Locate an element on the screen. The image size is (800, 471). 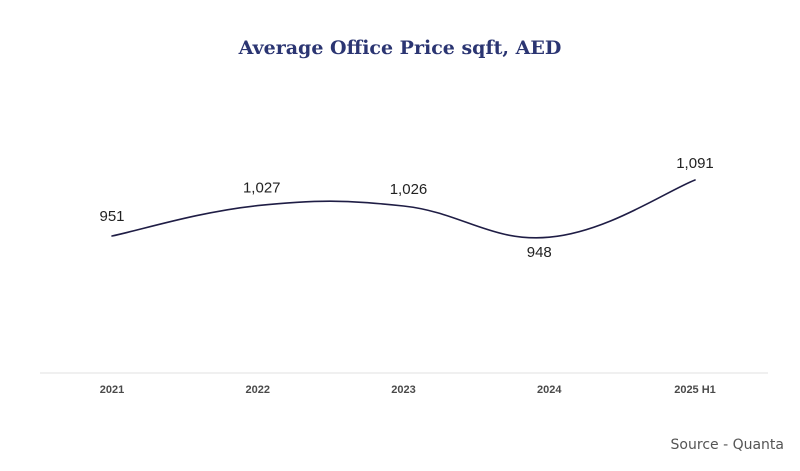
x-tick-label: 2021 is located at coordinates (112, 390).